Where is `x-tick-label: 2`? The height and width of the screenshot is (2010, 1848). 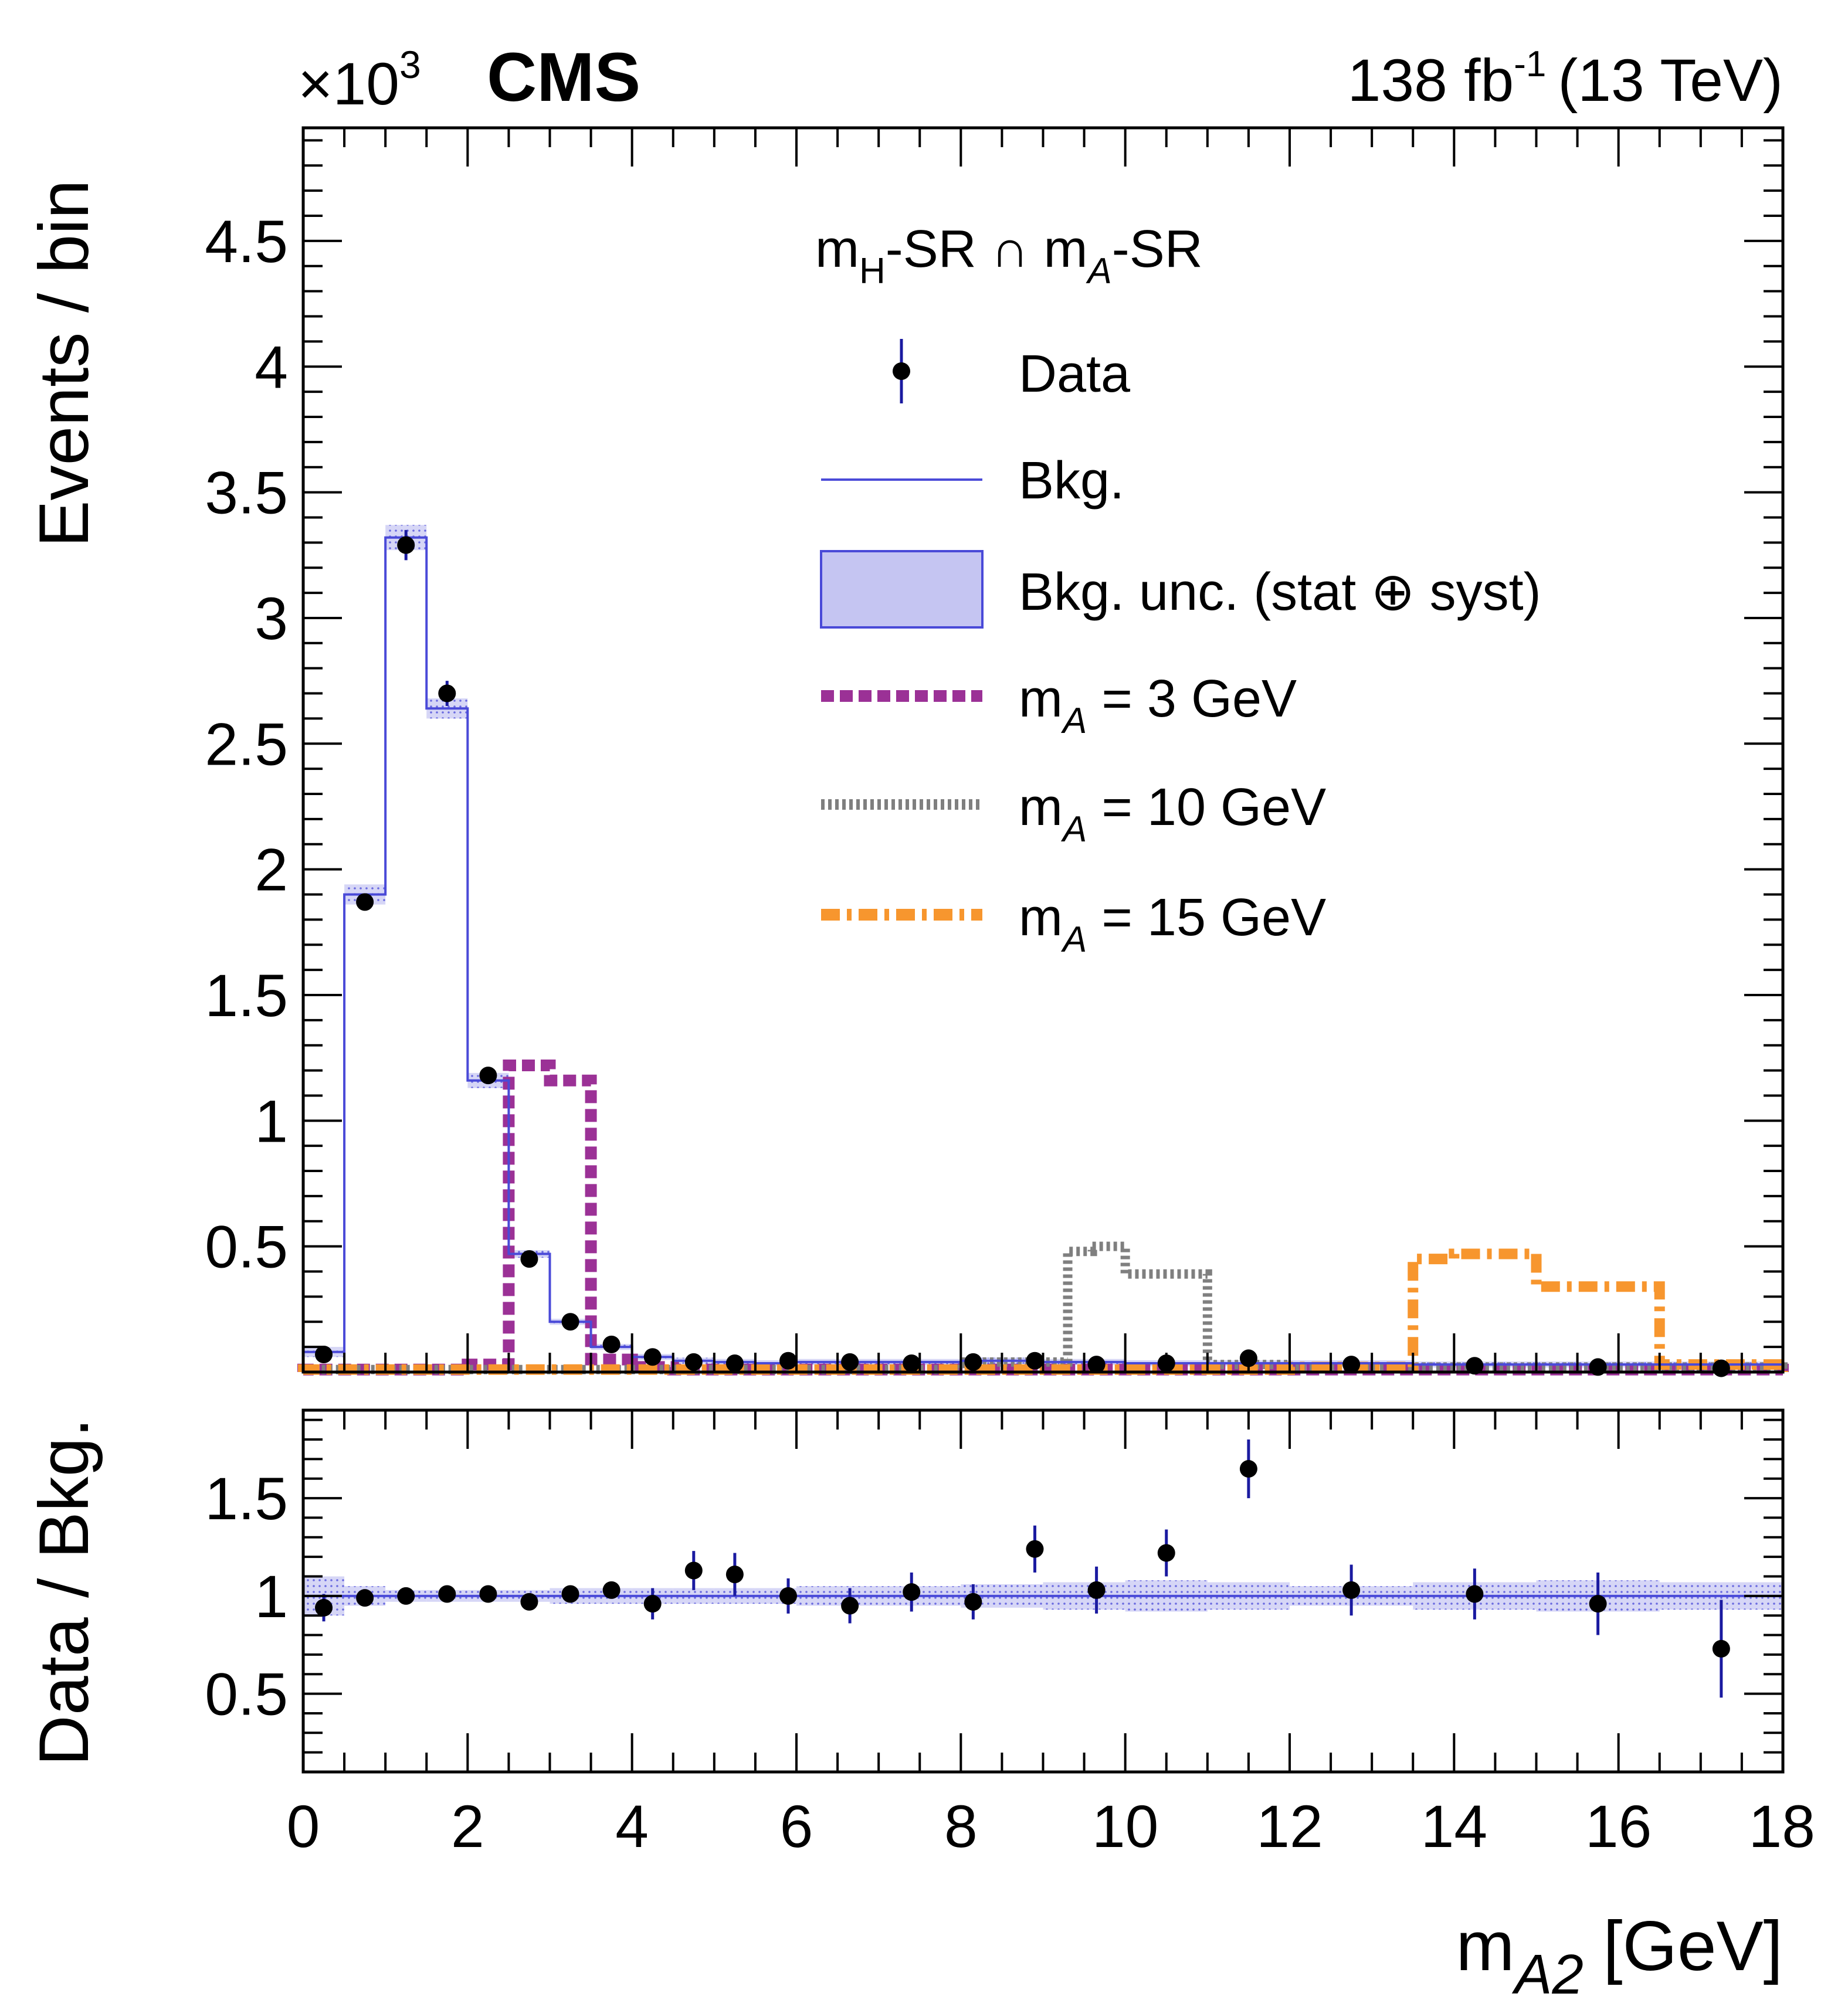
x-tick-label: 2 is located at coordinates (467, 1826).